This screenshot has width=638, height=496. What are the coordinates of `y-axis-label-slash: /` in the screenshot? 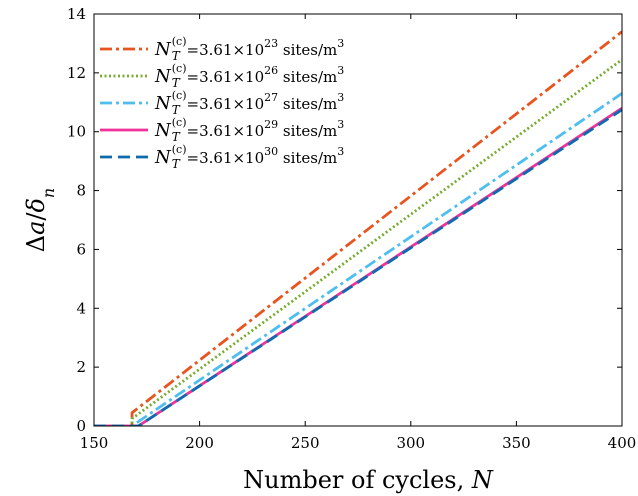 It's located at (36, 216).